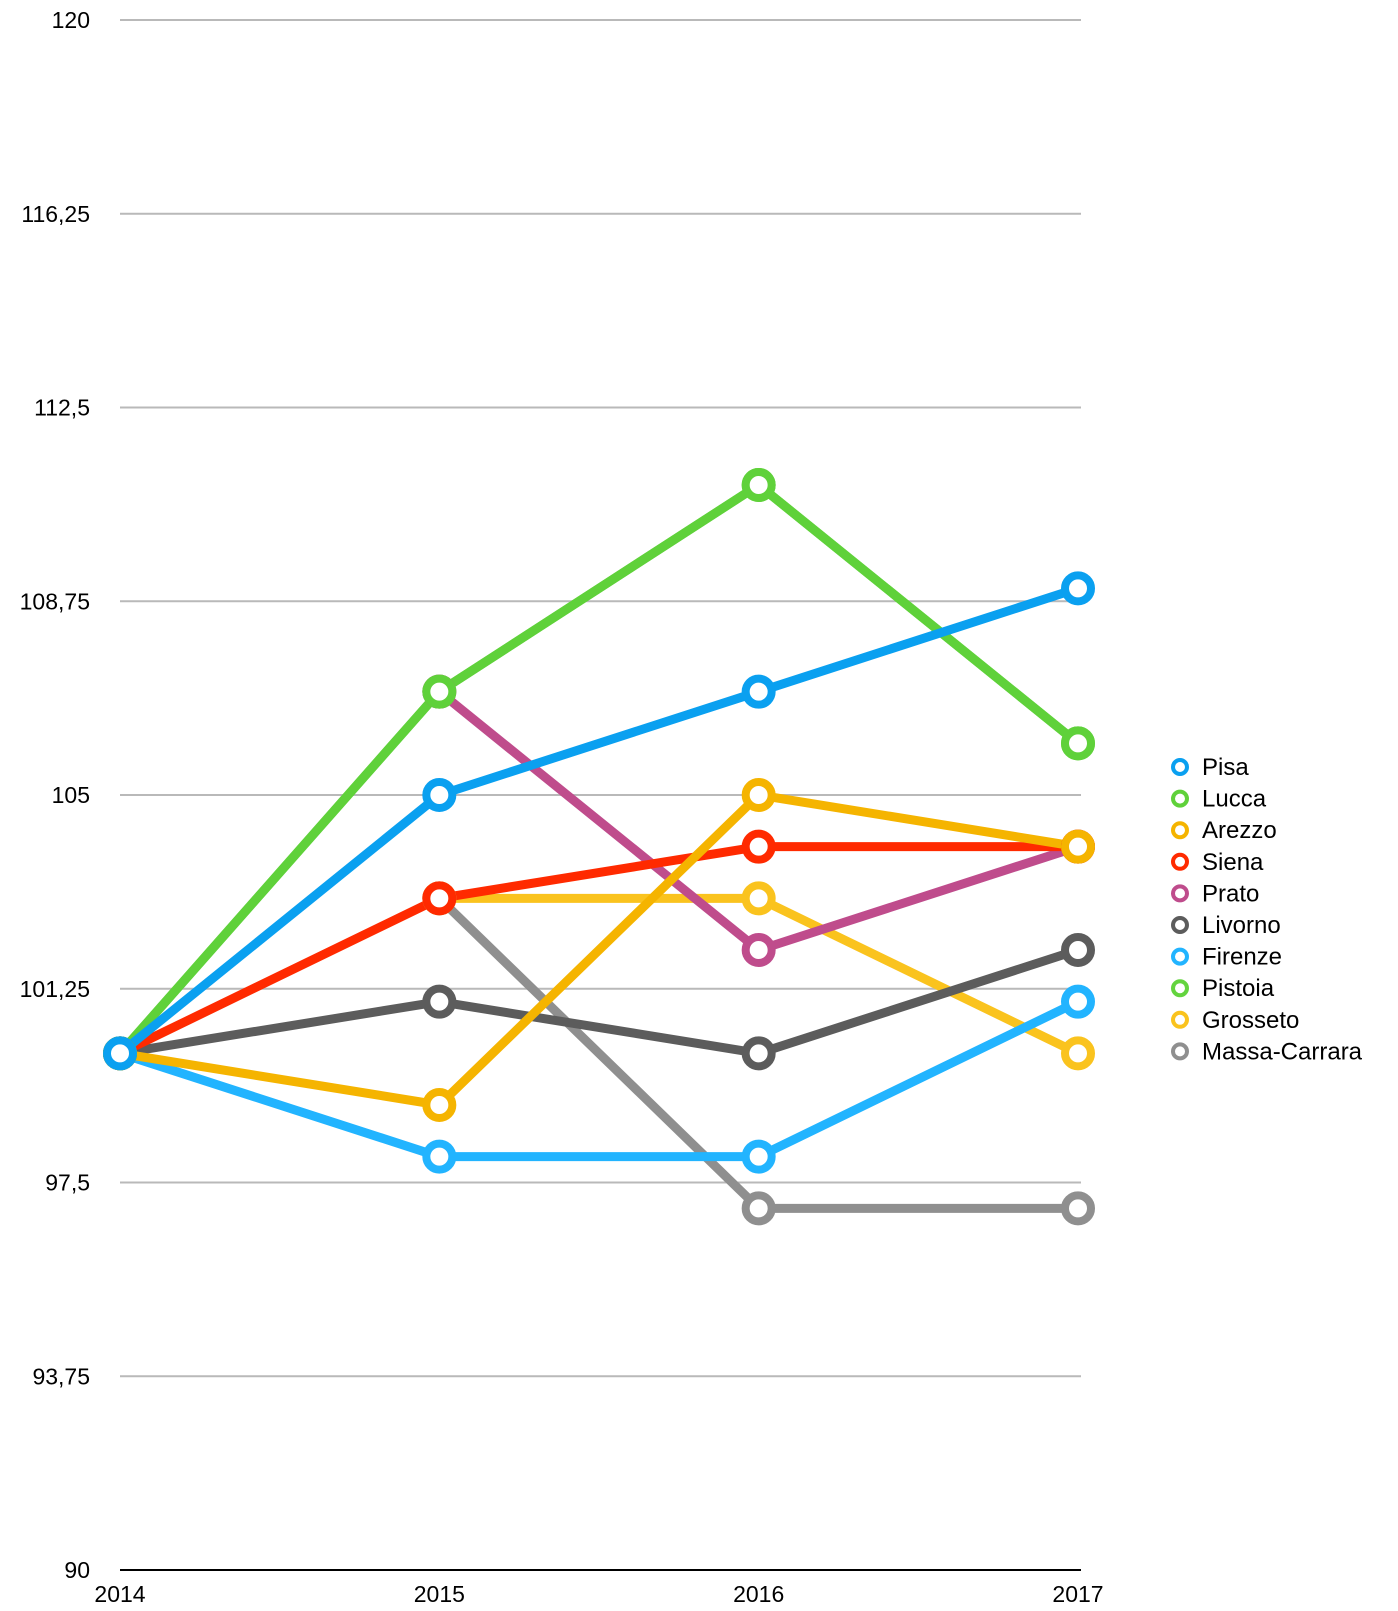 Image resolution: width=1398 pixels, height=1611 pixels. I want to click on legend-label: Firenze, so click(1242, 957).